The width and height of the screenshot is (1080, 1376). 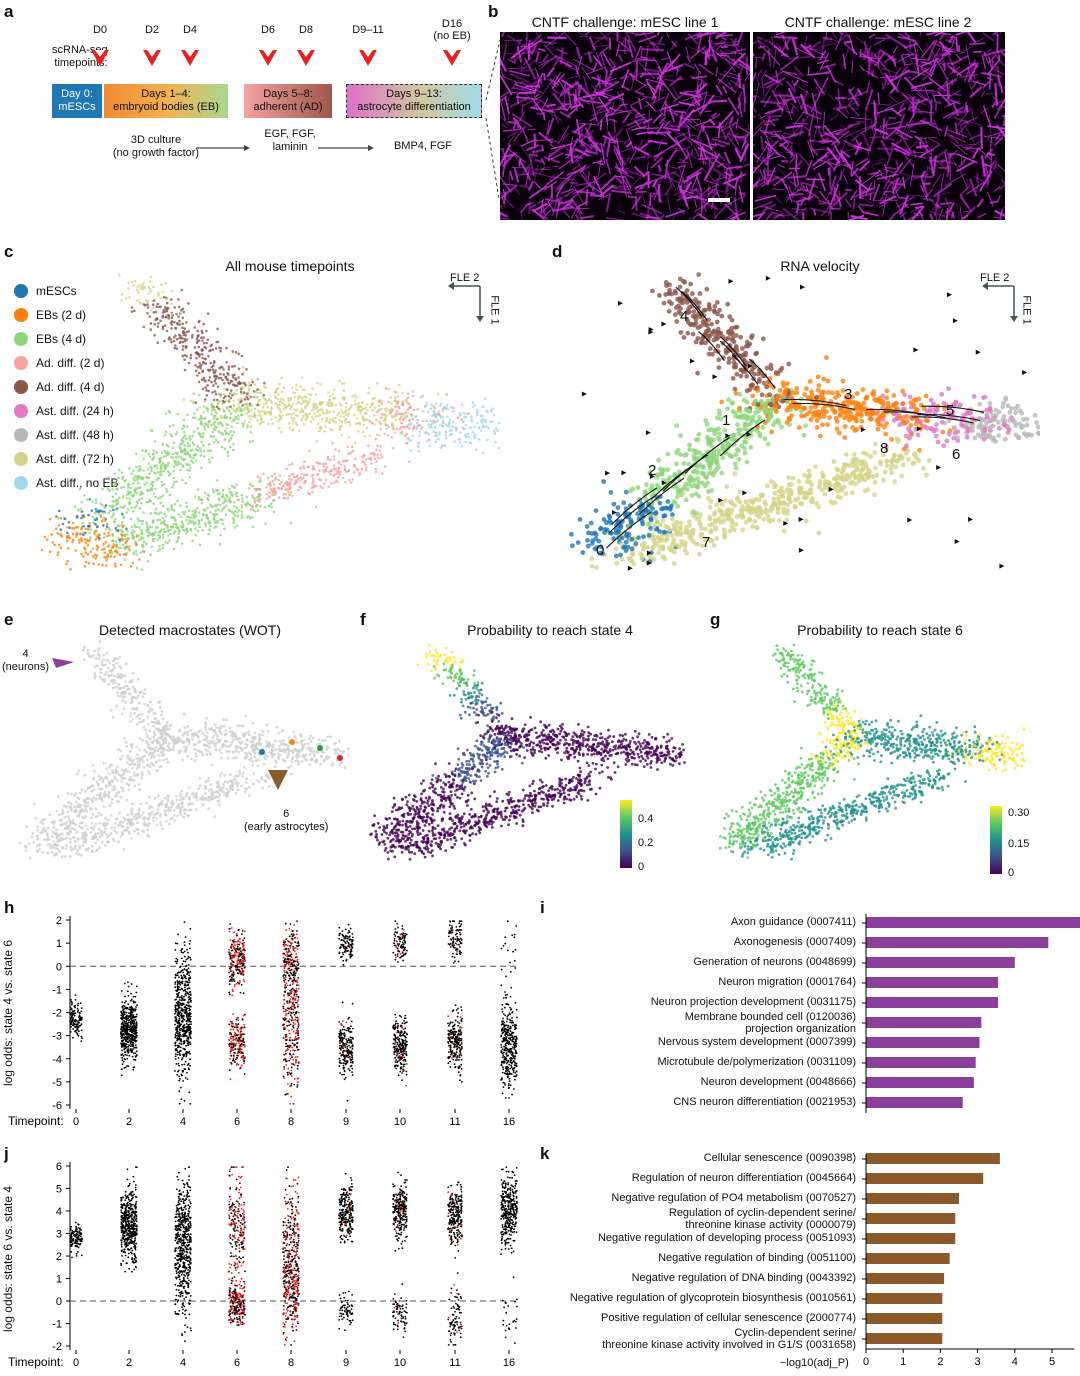 I want to click on arrowhead-icon, so click(x=971, y=519).